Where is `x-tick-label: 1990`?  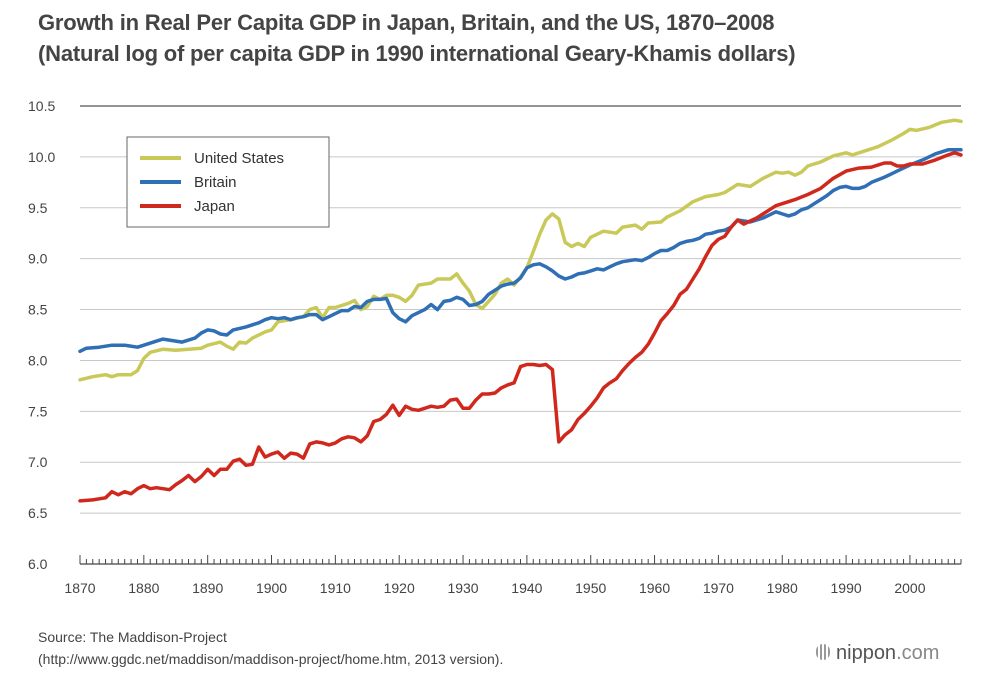
x-tick-label: 1990 is located at coordinates (846, 588).